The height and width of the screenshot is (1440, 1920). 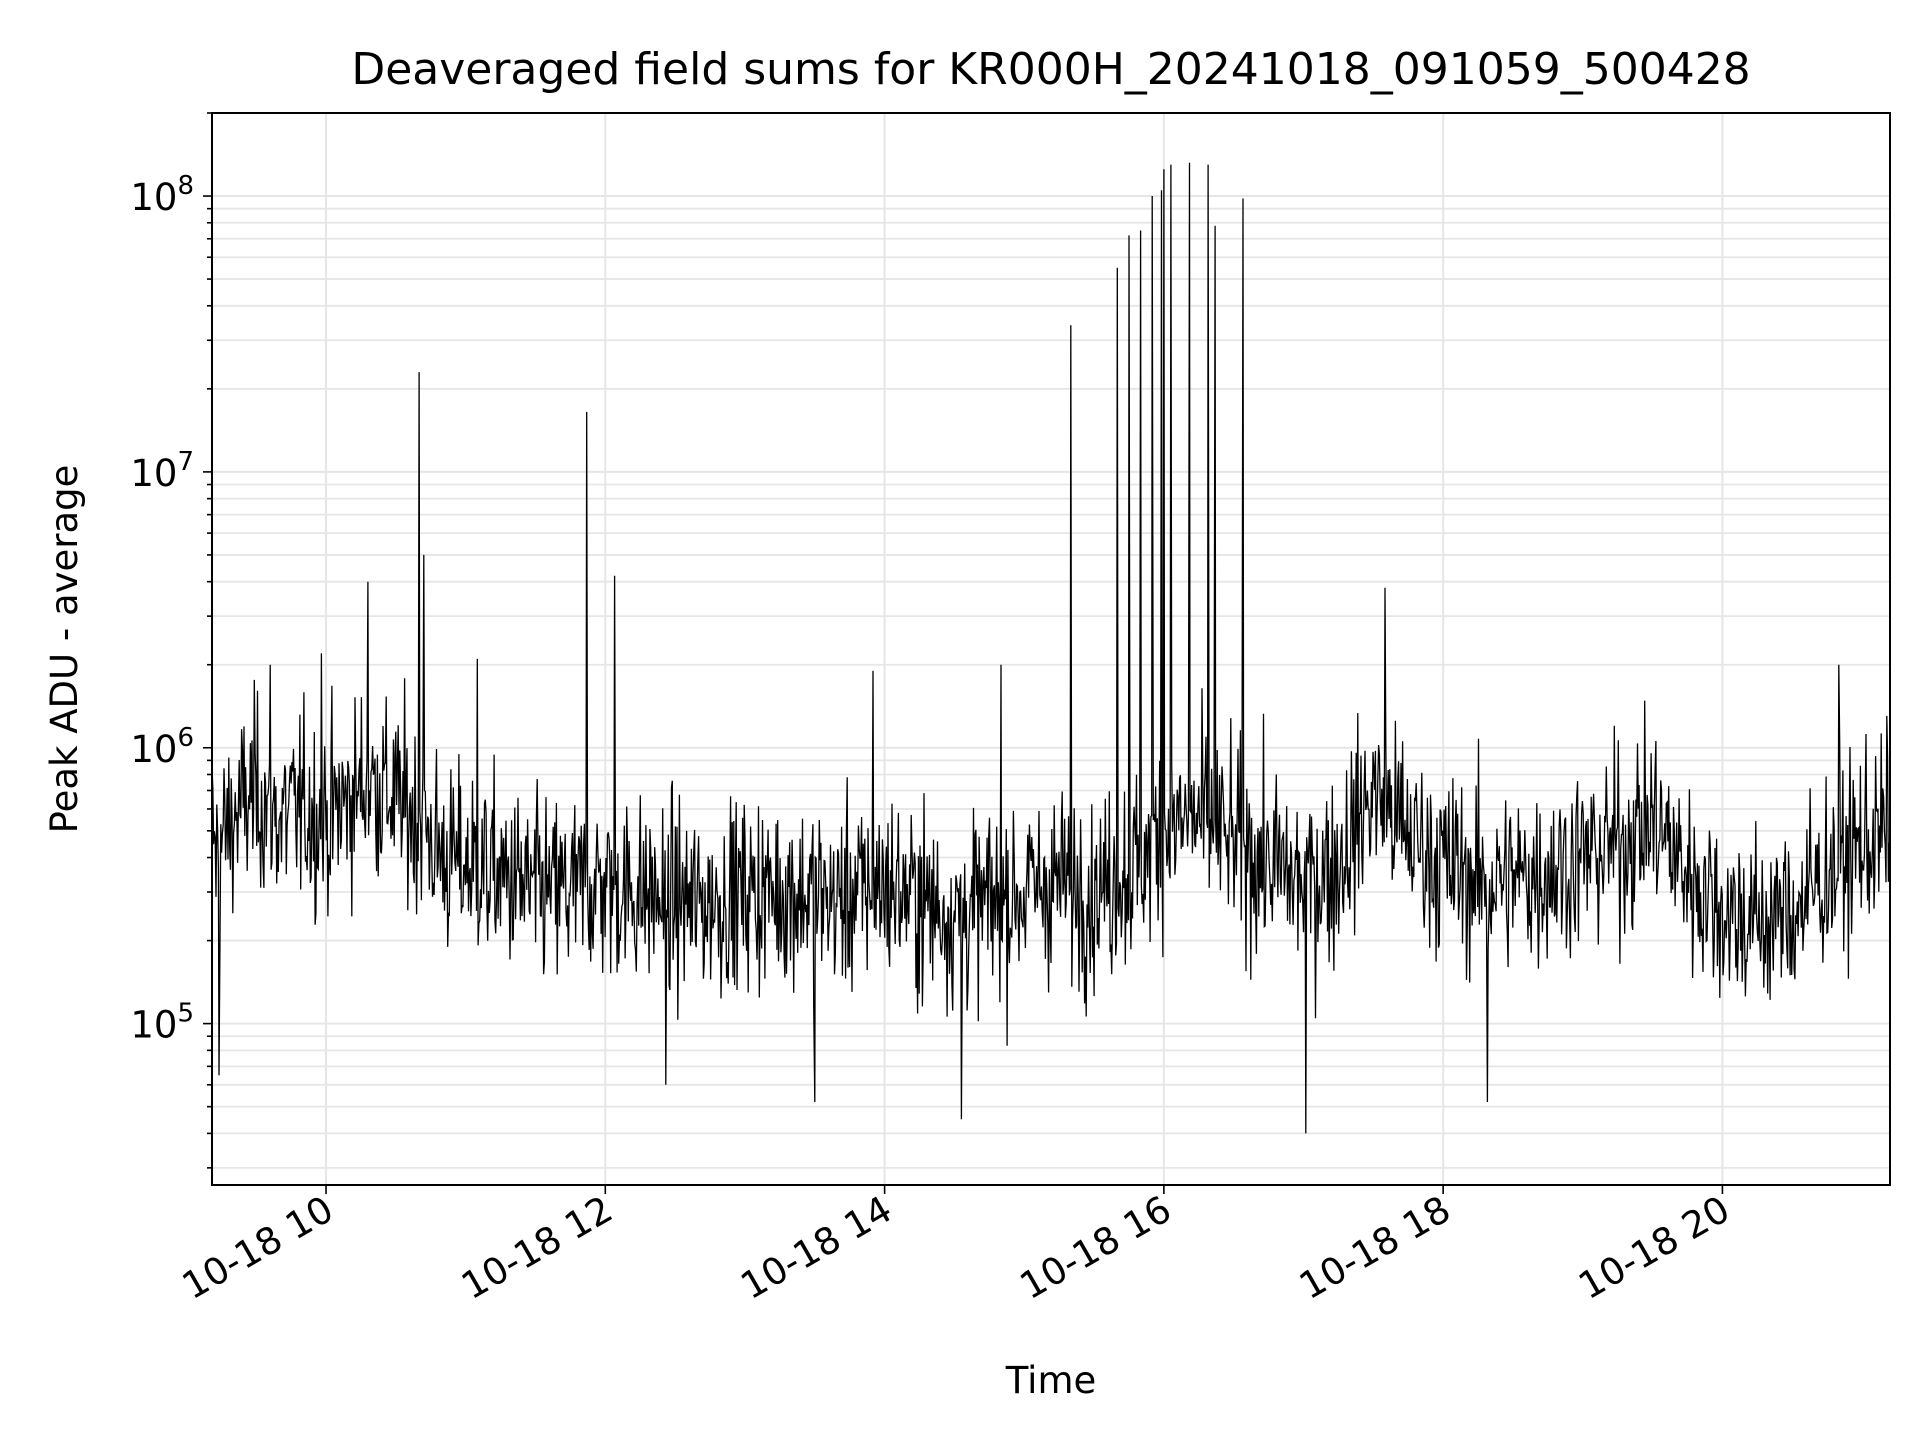 I want to click on y-axis-label: Peak ADU - average, so click(x=64, y=649).